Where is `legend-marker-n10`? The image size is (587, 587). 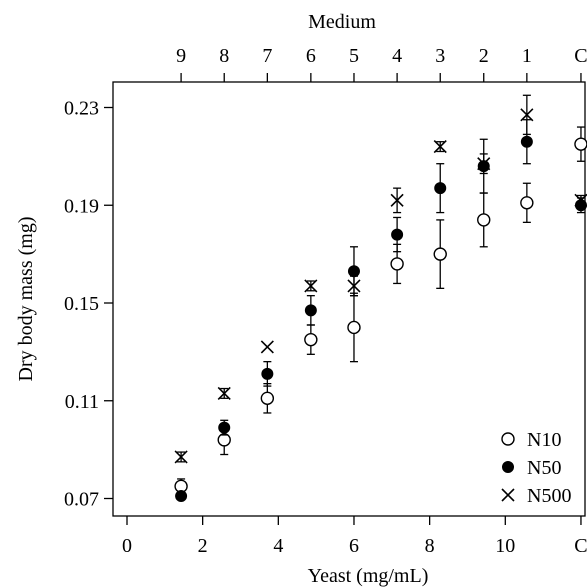 legend-marker-n10 is located at coordinates (508, 439).